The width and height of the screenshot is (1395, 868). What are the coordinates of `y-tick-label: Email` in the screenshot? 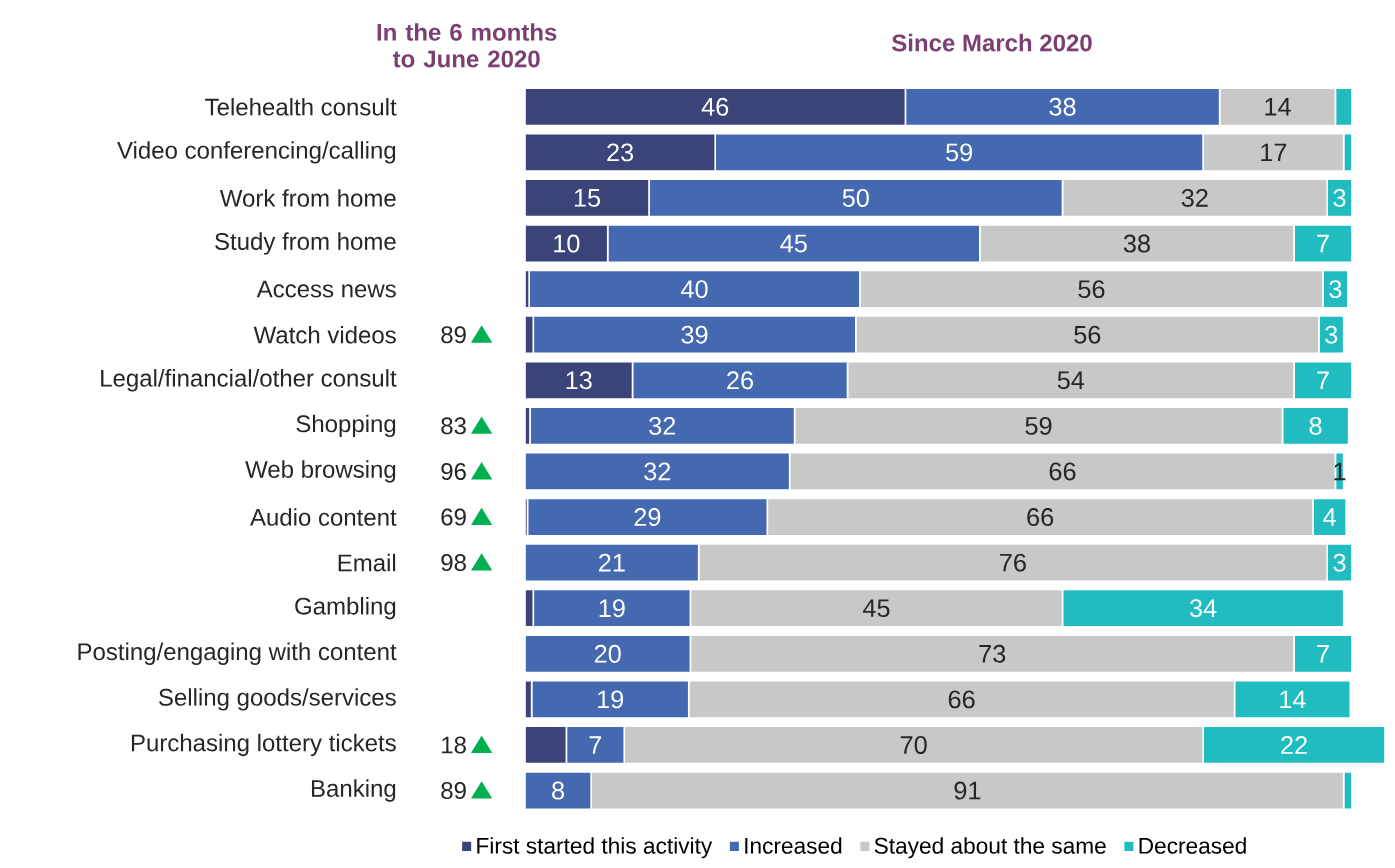 It's located at (367, 562).